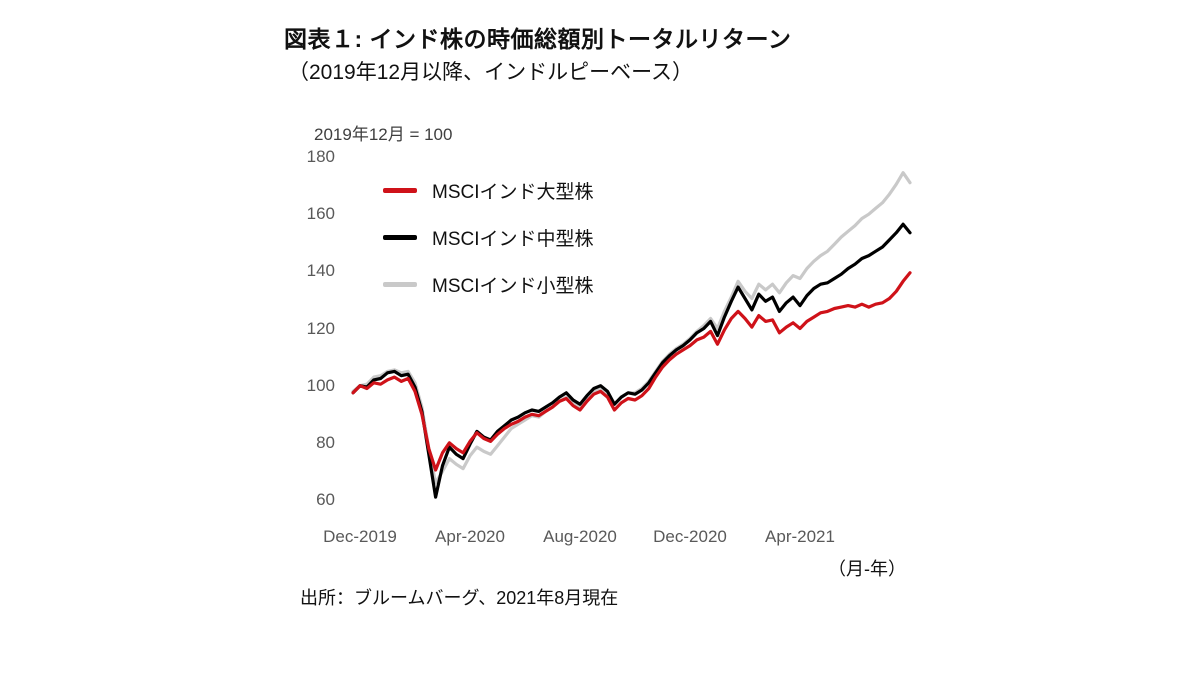  What do you see at coordinates (320, 271) in the screenshot?
I see `y-tick-label: 140` at bounding box center [320, 271].